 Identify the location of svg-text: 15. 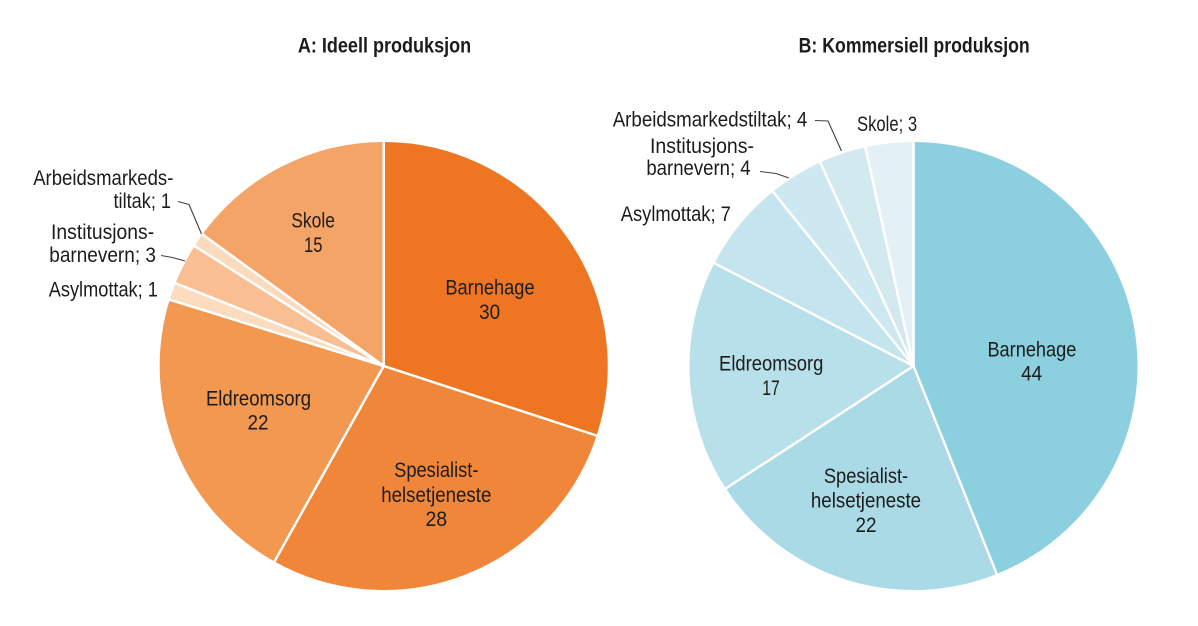
(313, 245).